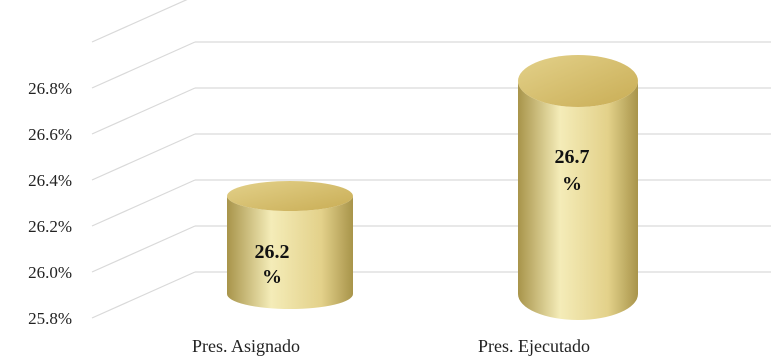 The image size is (771, 358). Describe the element at coordinates (391, 346) in the screenshot. I see `x-axis-categories: Pres. Asignado Pres. Ejecutado` at that location.